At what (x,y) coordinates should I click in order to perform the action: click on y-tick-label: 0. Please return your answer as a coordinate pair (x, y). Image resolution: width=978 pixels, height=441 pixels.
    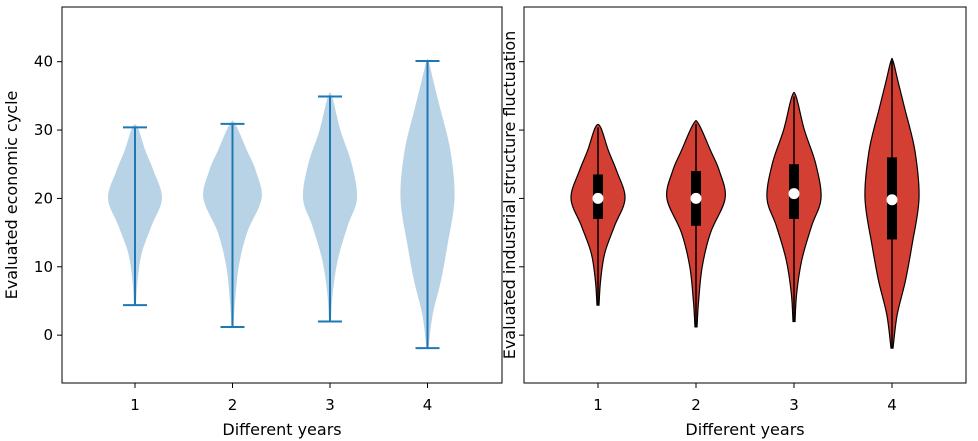
    Looking at the image, I should click on (48, 335).